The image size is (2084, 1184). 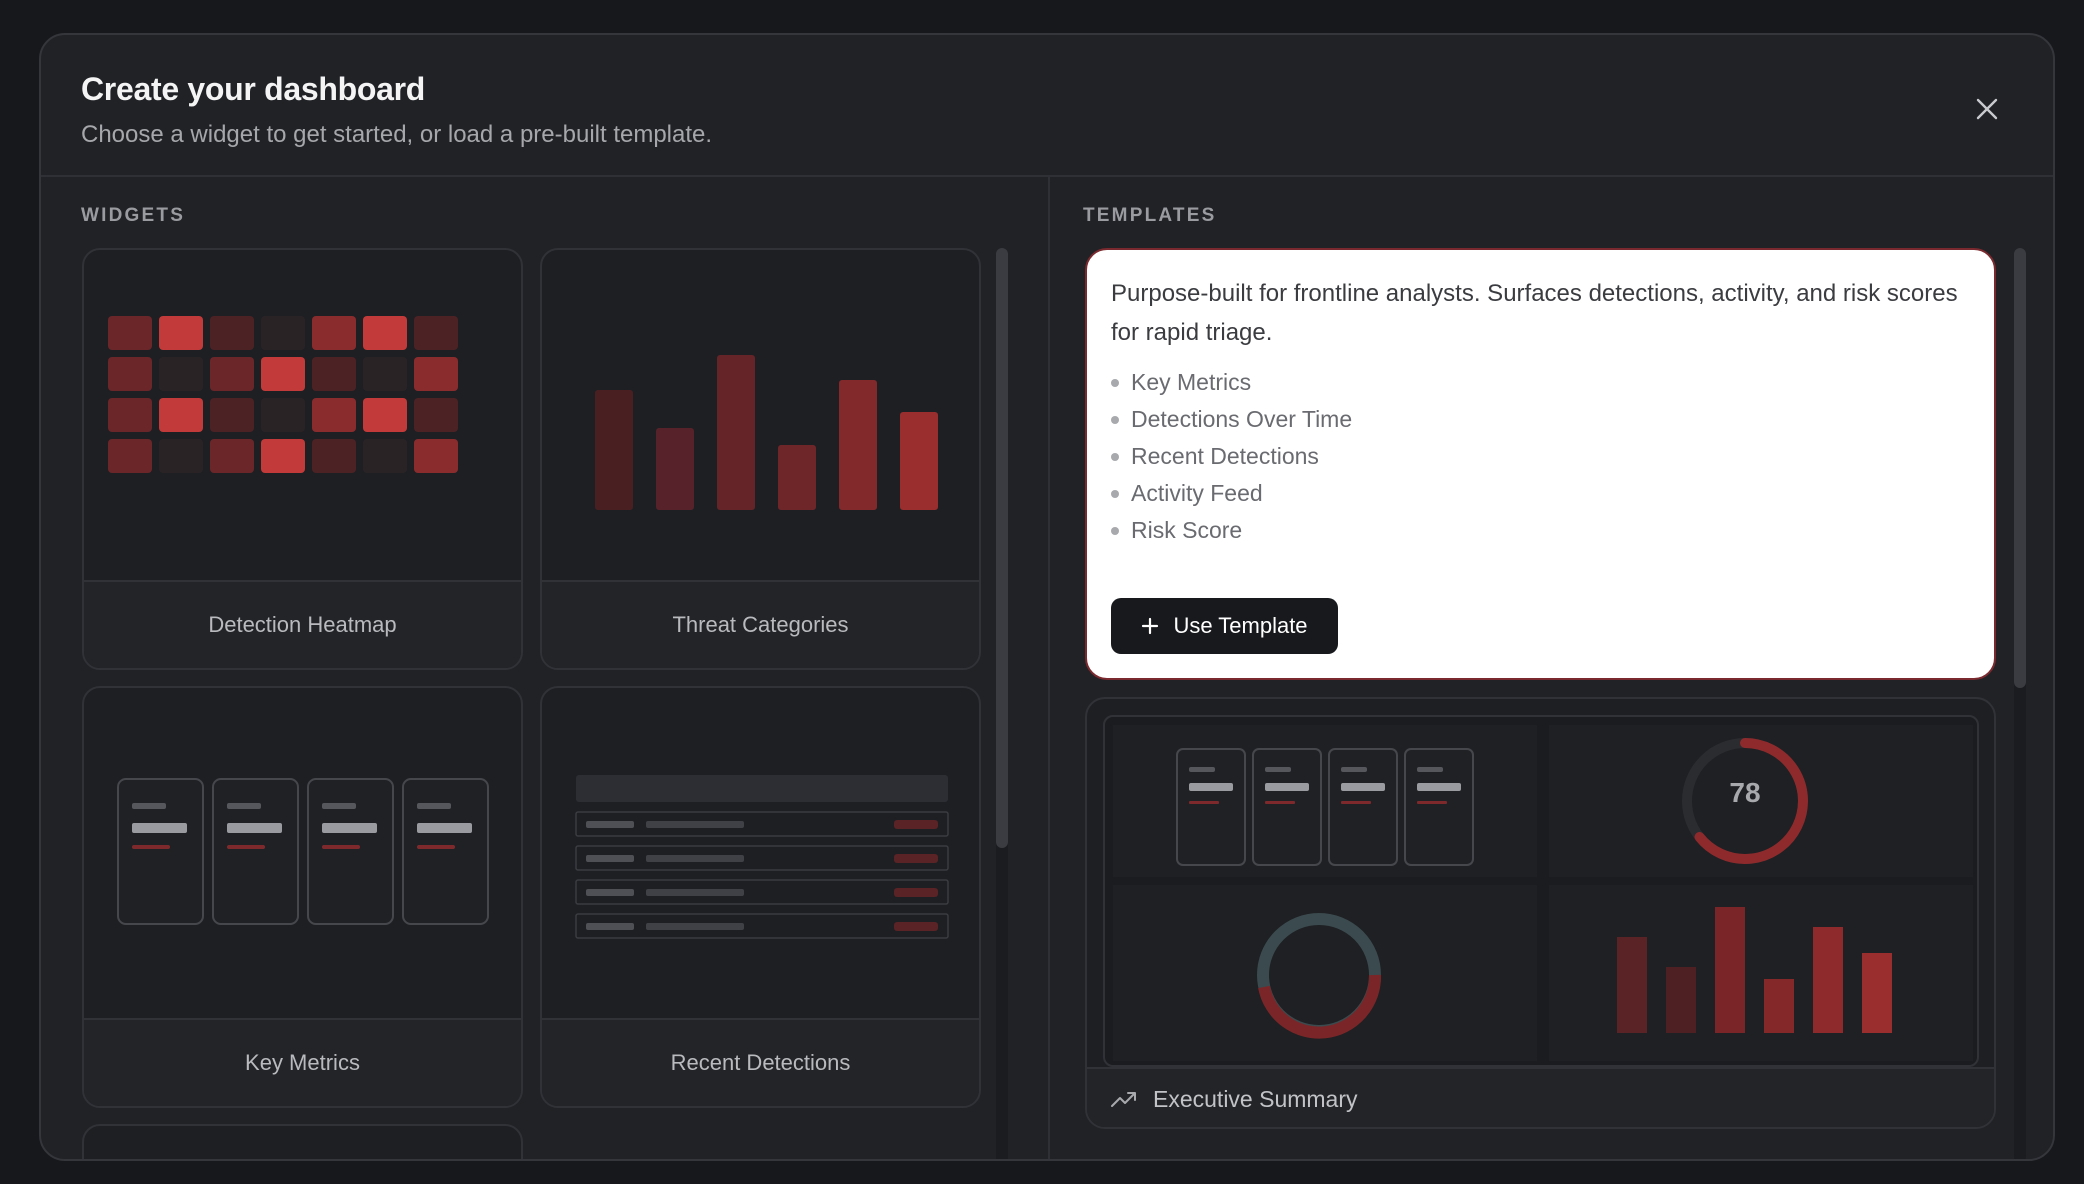 What do you see at coordinates (762, 788) in the screenshot?
I see `table-header` at bounding box center [762, 788].